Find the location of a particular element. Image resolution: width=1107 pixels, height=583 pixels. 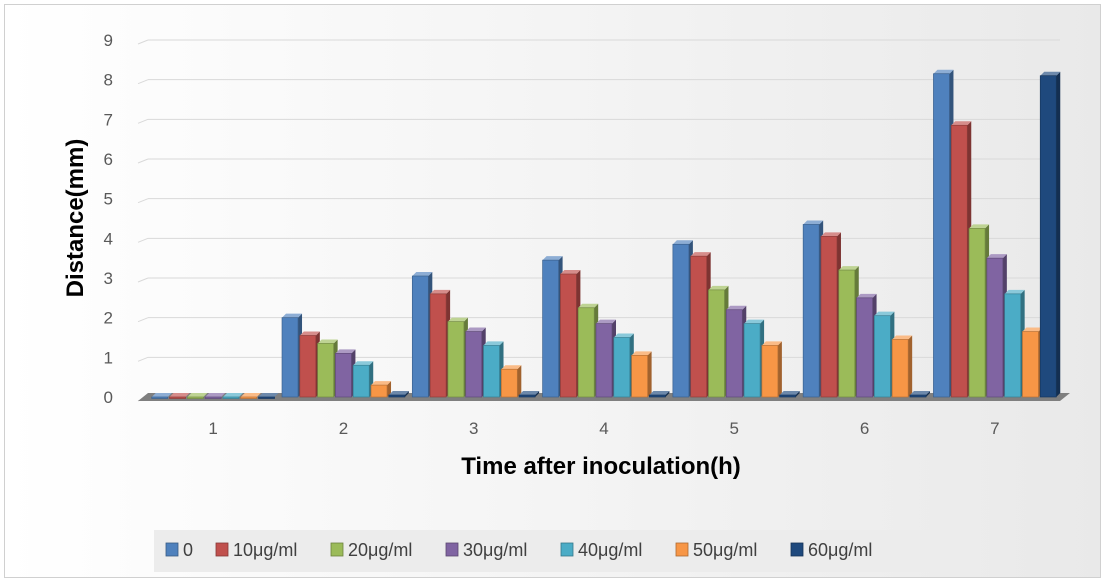

legend-item: 50μg/ml is located at coordinates (716, 550).